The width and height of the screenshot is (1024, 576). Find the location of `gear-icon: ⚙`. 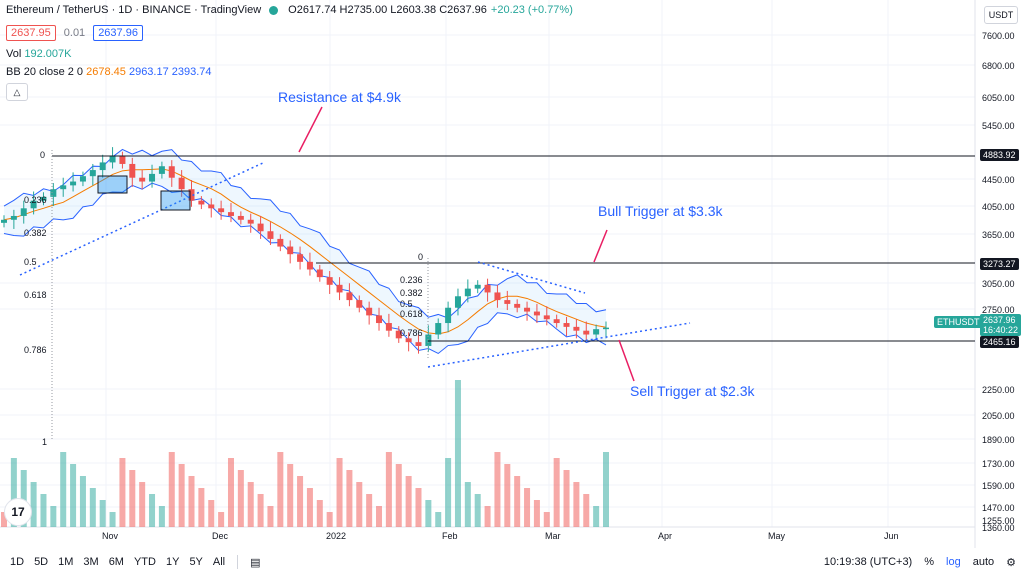

gear-icon: ⚙ is located at coordinates (1011, 562).